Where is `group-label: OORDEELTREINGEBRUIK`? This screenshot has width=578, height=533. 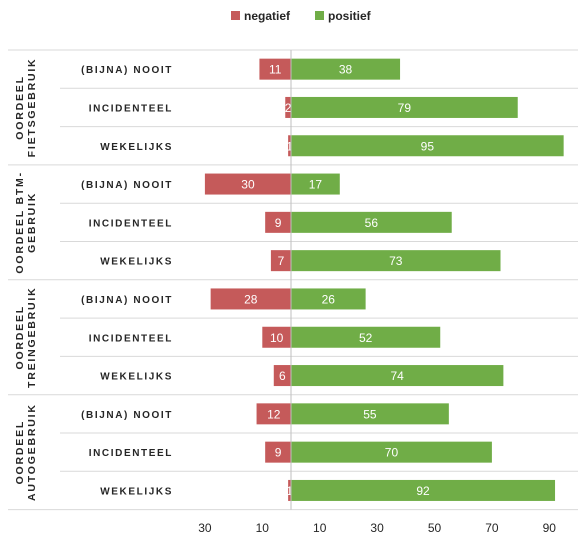 group-label: OORDEELTREINGEBRUIK is located at coordinates (26, 337).